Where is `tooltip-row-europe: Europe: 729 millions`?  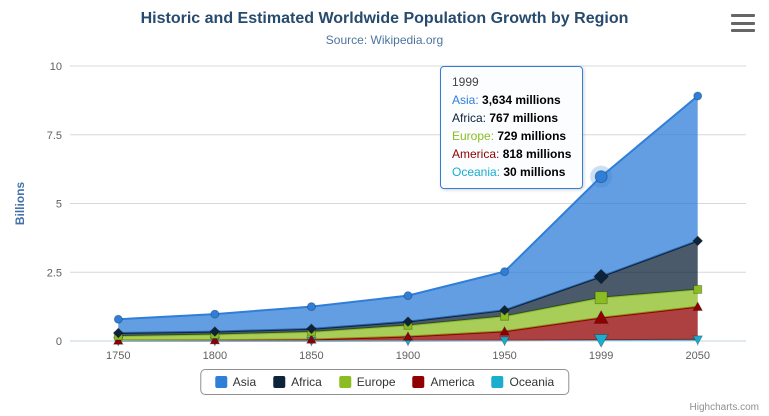
tooltip-row-europe: Europe: 729 millions is located at coordinates (509, 136).